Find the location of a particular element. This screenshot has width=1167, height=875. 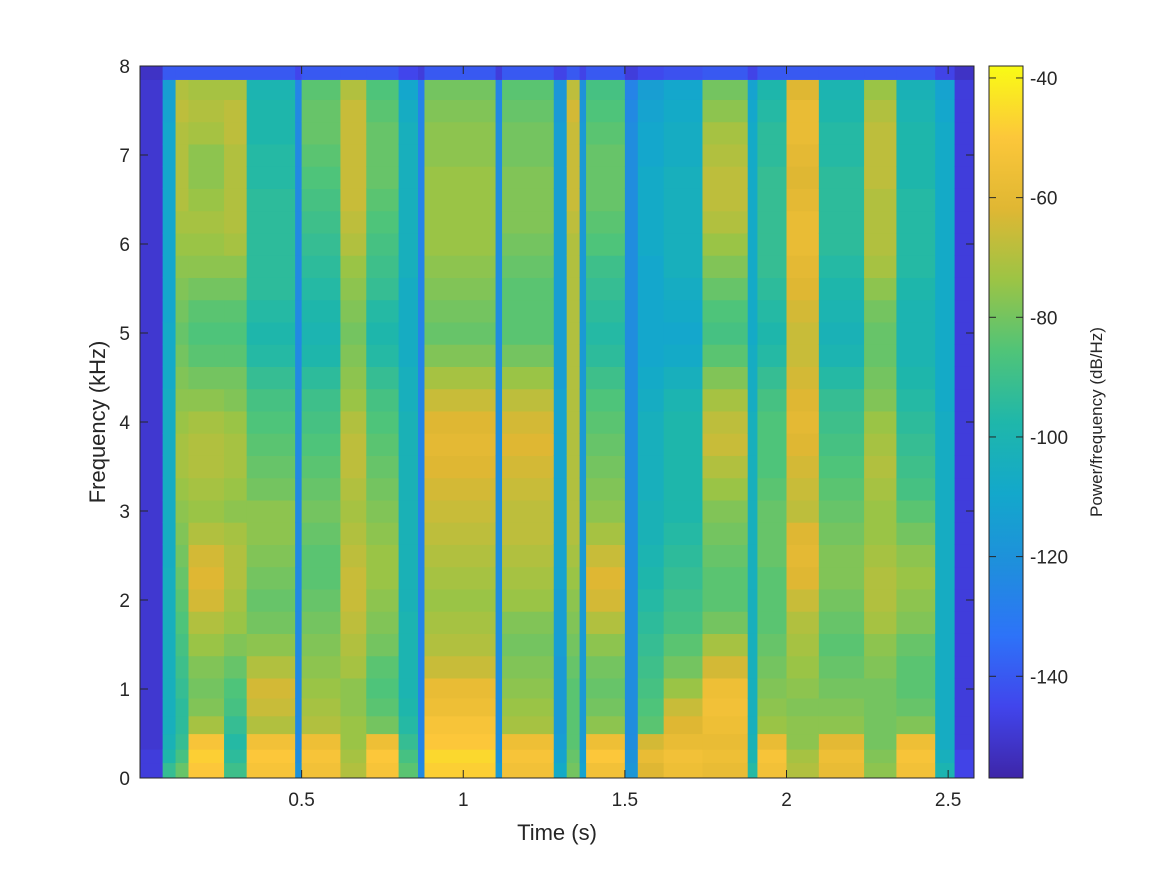

colorbar-tick-label: -80 is located at coordinates (1043, 318).